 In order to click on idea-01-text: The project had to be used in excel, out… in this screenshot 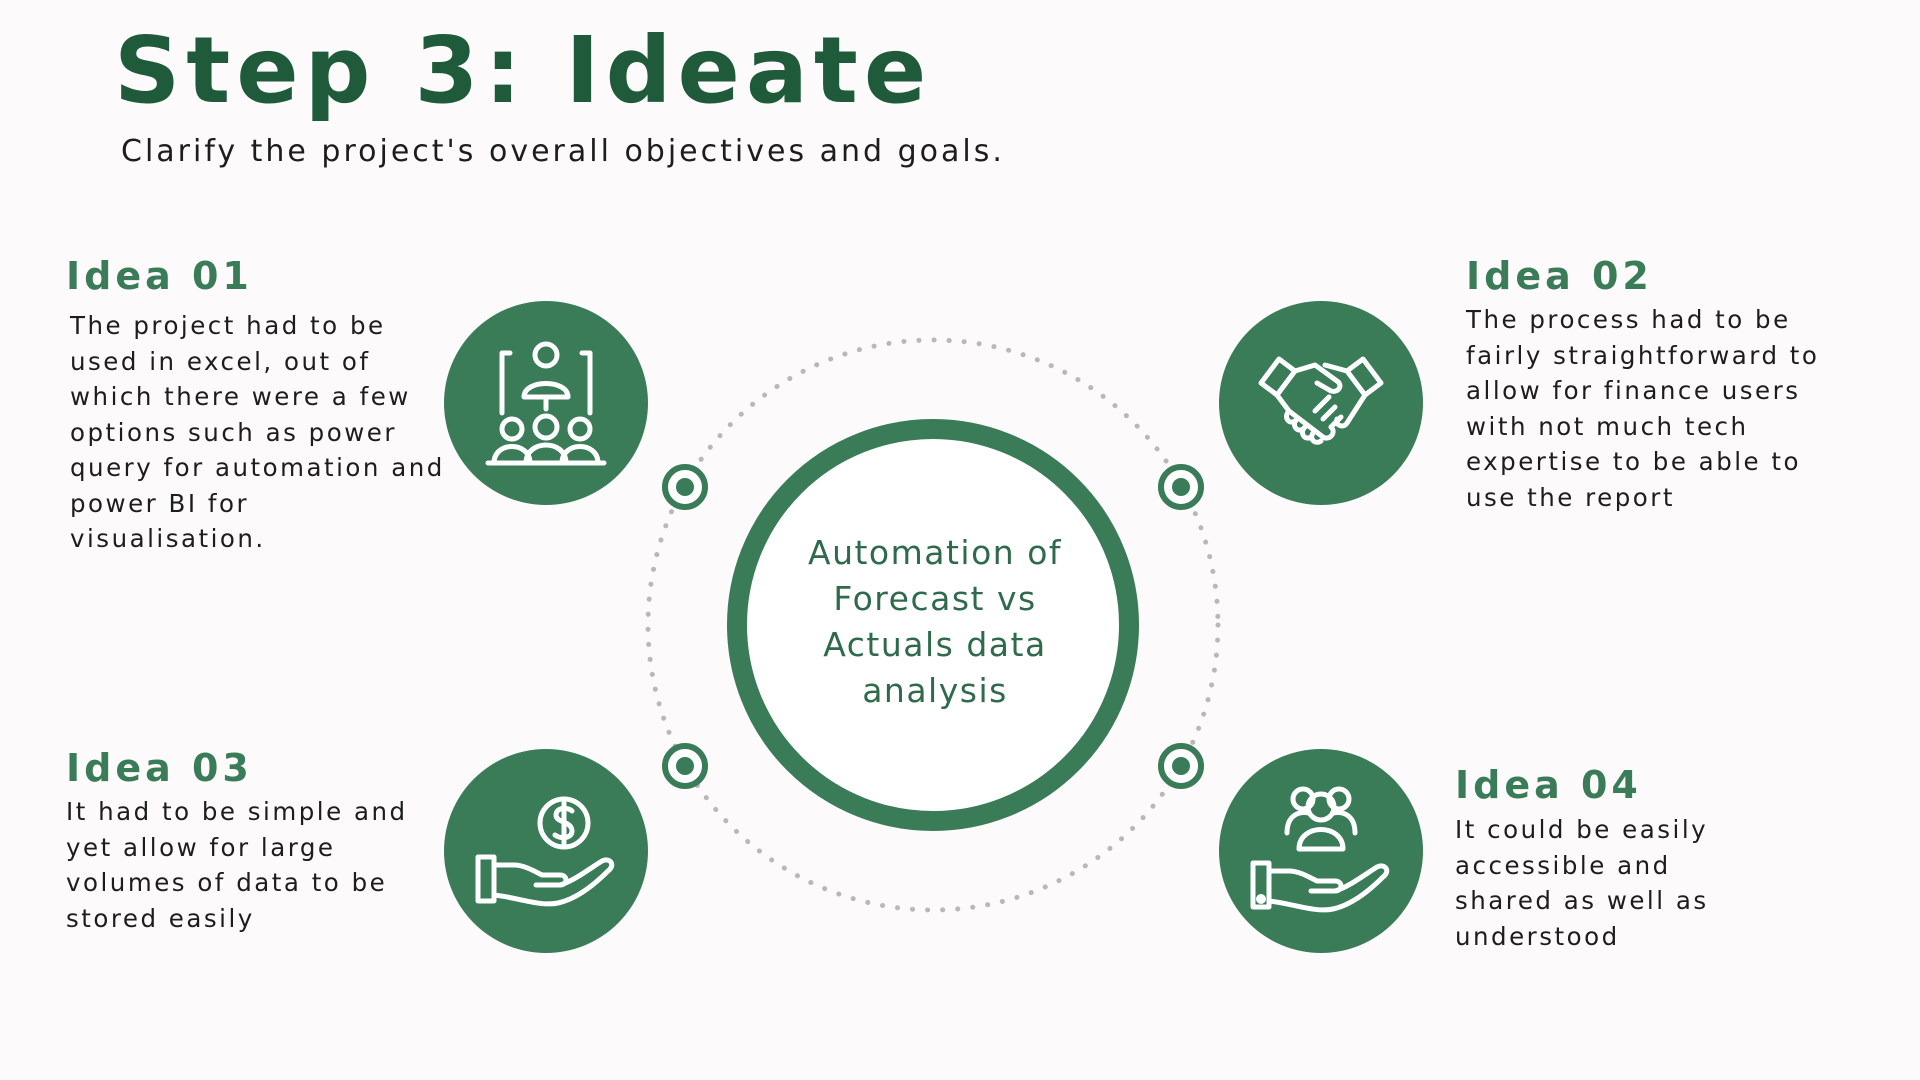, I will do `click(257, 432)`.